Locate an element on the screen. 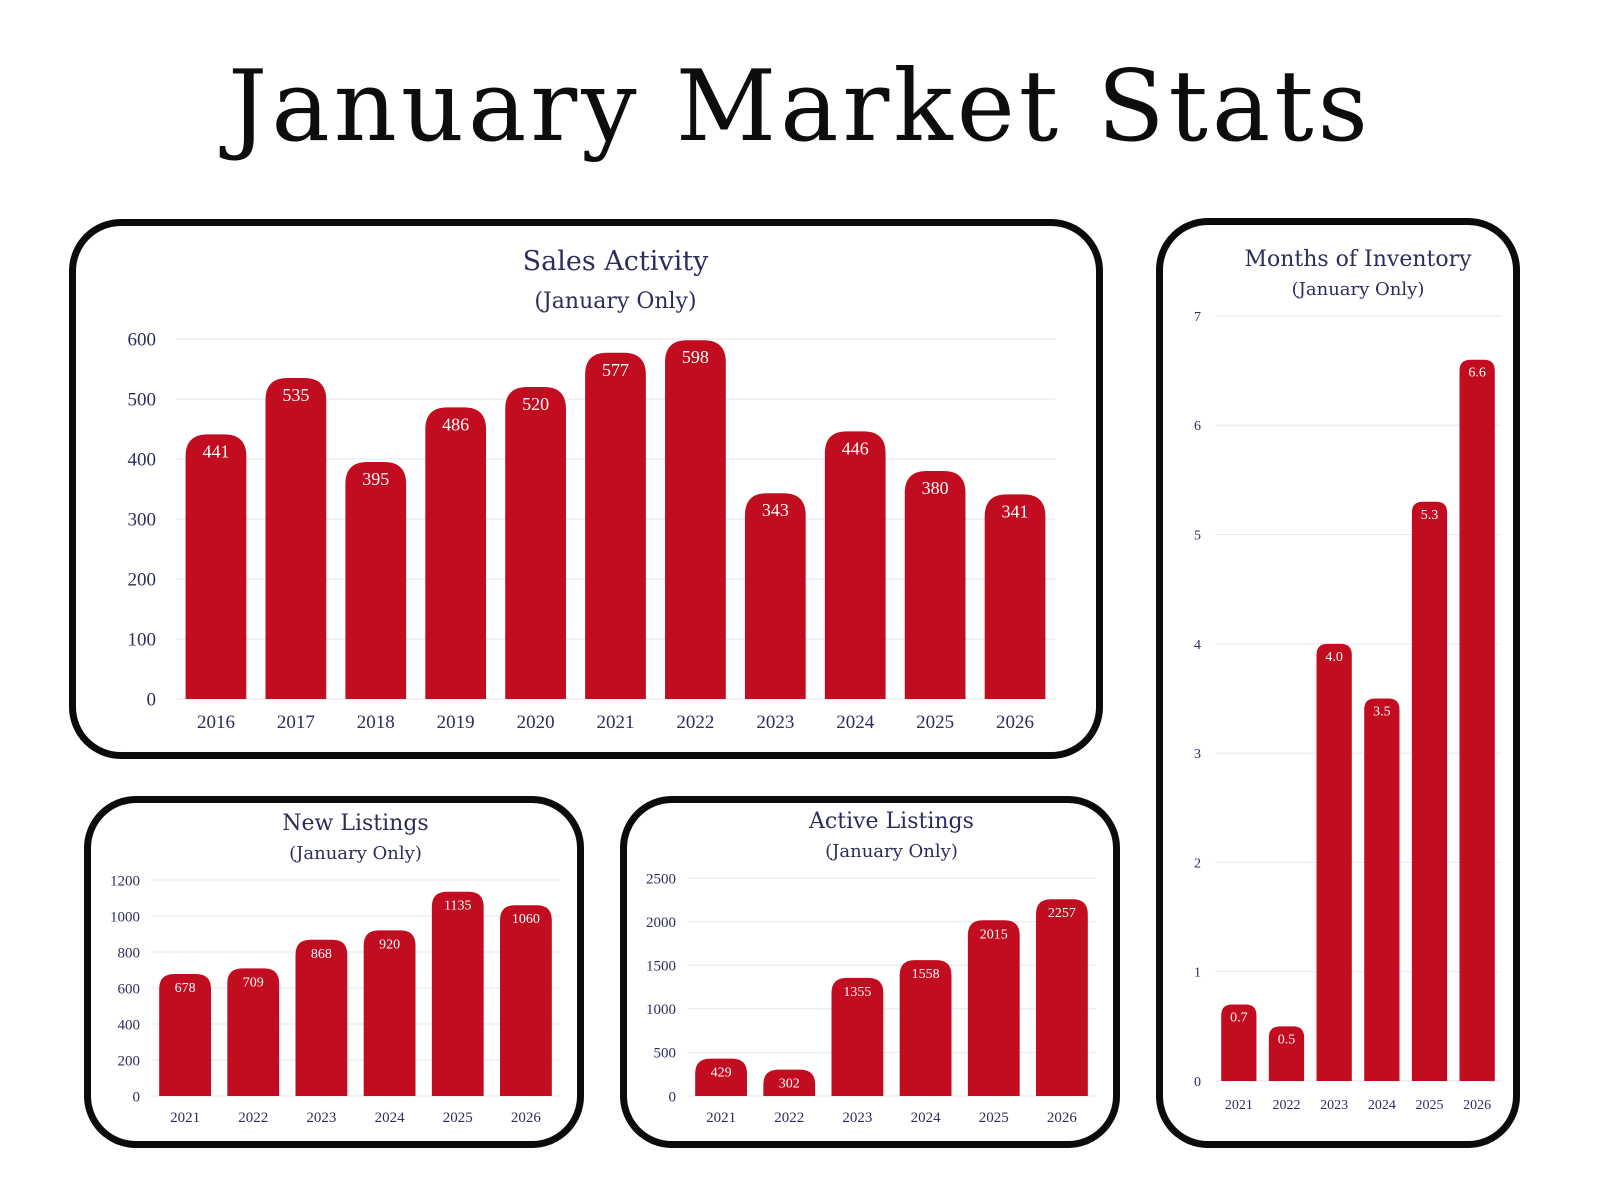 The height and width of the screenshot is (1200, 1600). bar-value-label: 1060 is located at coordinates (526, 919).